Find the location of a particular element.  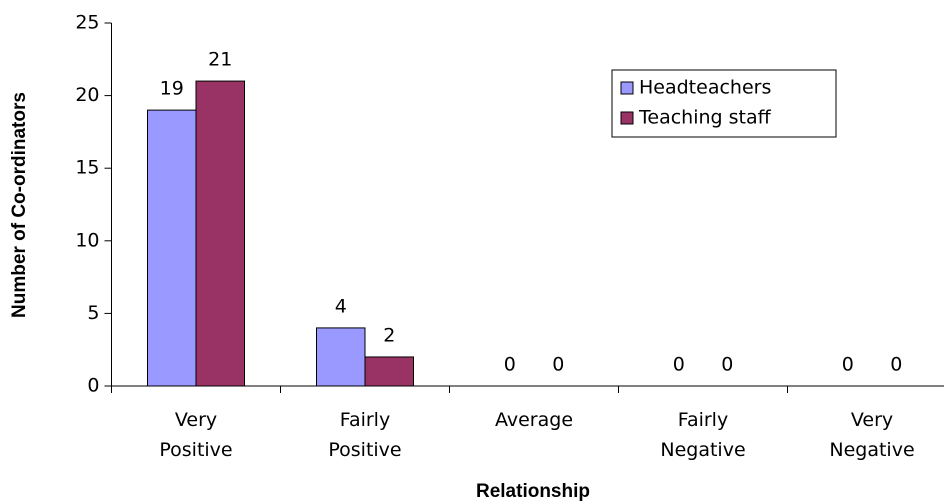

legend-box is located at coordinates (724, 103).